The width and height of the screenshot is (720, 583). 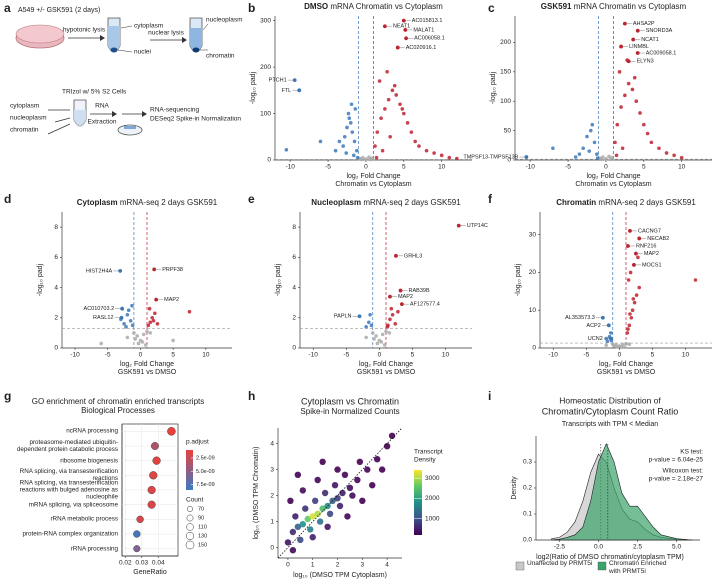 What do you see at coordinates (530, 167) in the screenshot?
I see `x-tick-label: -10` at bounding box center [530, 167].